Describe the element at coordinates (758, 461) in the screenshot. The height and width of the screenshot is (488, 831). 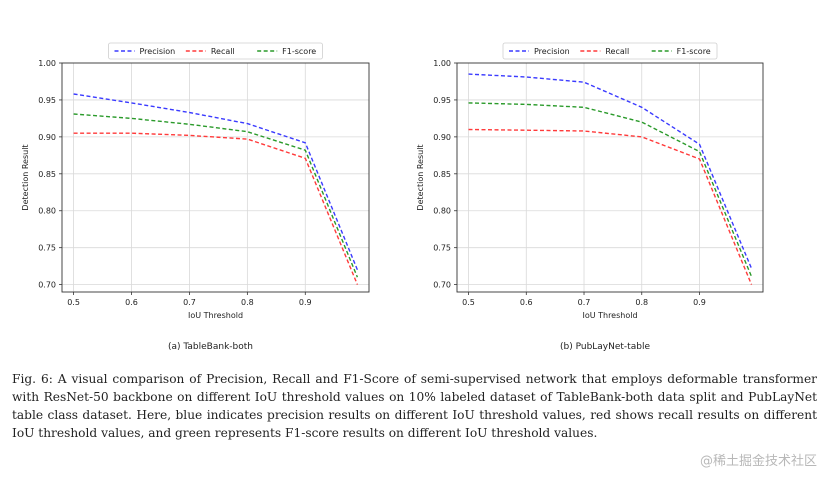
I see `watermark-text: @稀土掘金技术社区` at that location.